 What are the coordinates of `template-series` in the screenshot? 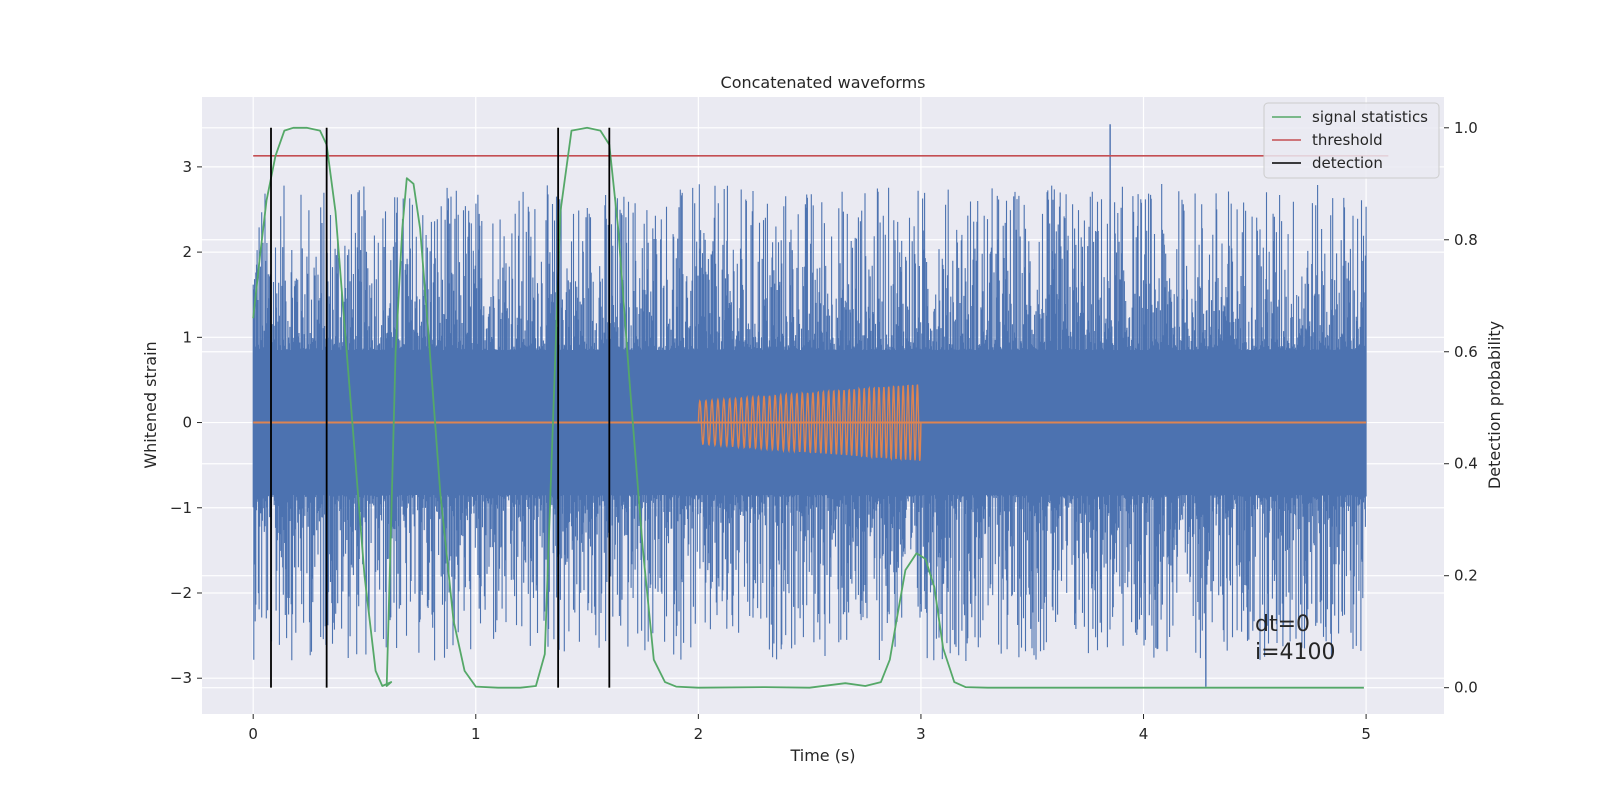 It's located at (810, 423).